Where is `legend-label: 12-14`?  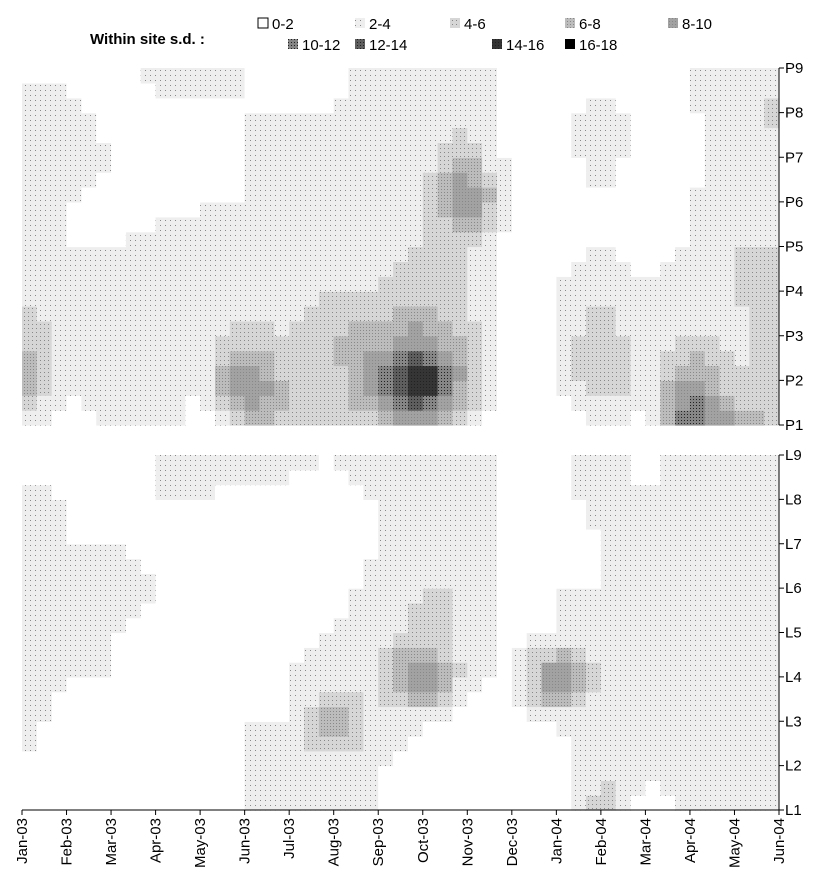
legend-label: 12-14 is located at coordinates (388, 45).